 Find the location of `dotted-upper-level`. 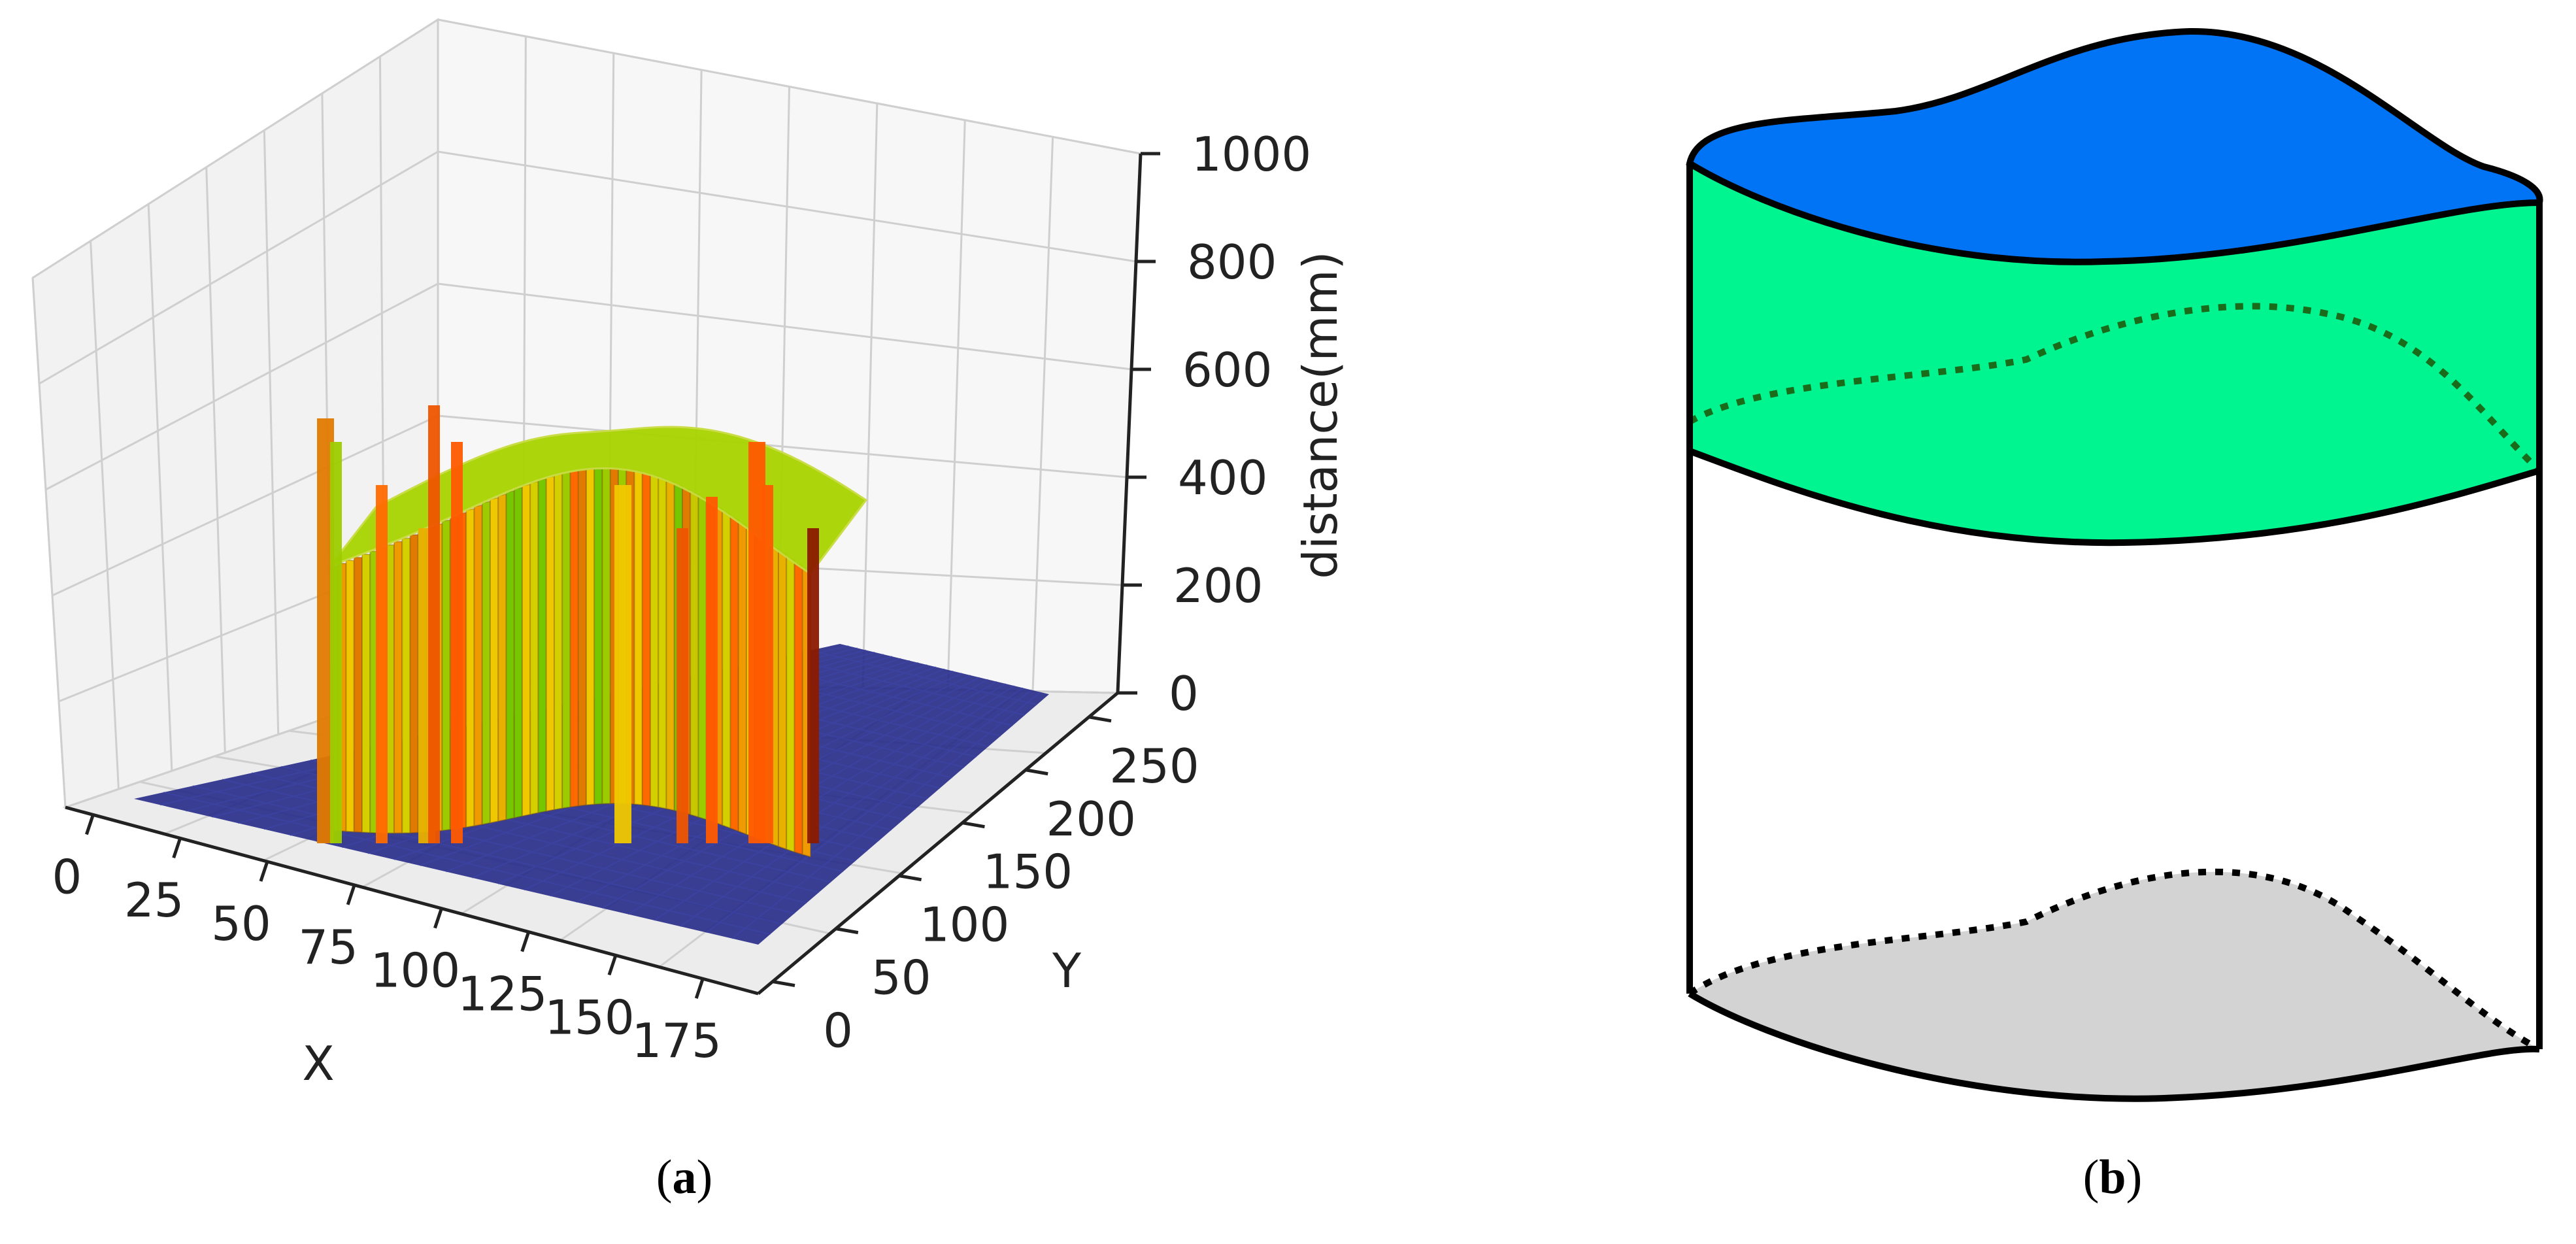

dotted-upper-level is located at coordinates (2115, 388).